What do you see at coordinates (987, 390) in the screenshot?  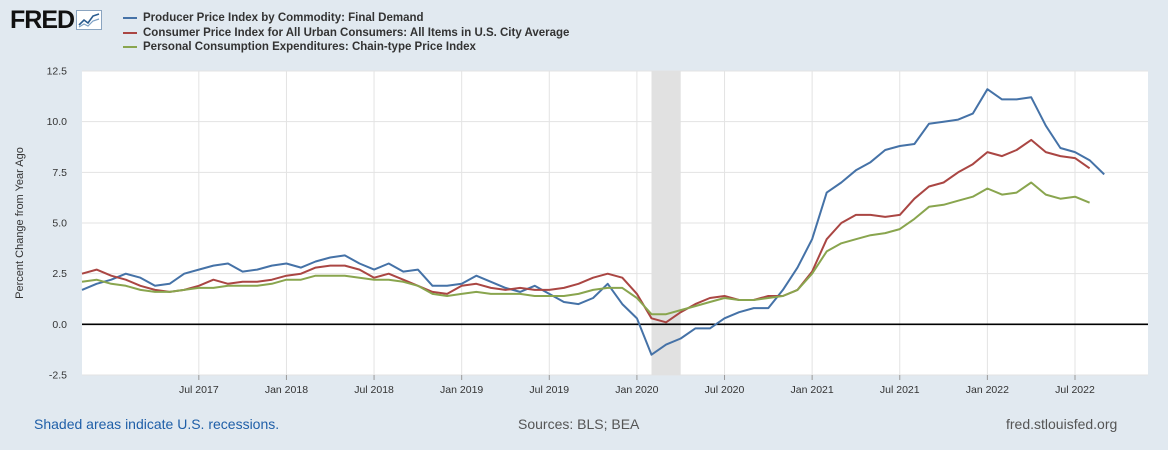 I see `x-tick-label: Jan 2022` at bounding box center [987, 390].